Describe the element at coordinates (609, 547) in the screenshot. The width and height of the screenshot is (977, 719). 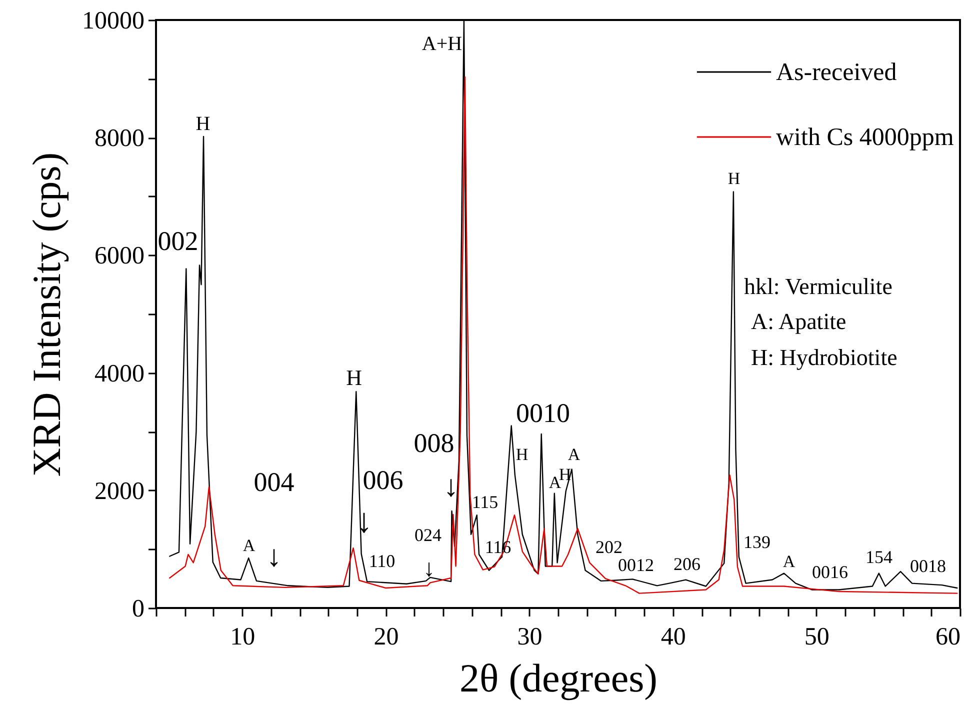
I see `annotation: 202` at that location.